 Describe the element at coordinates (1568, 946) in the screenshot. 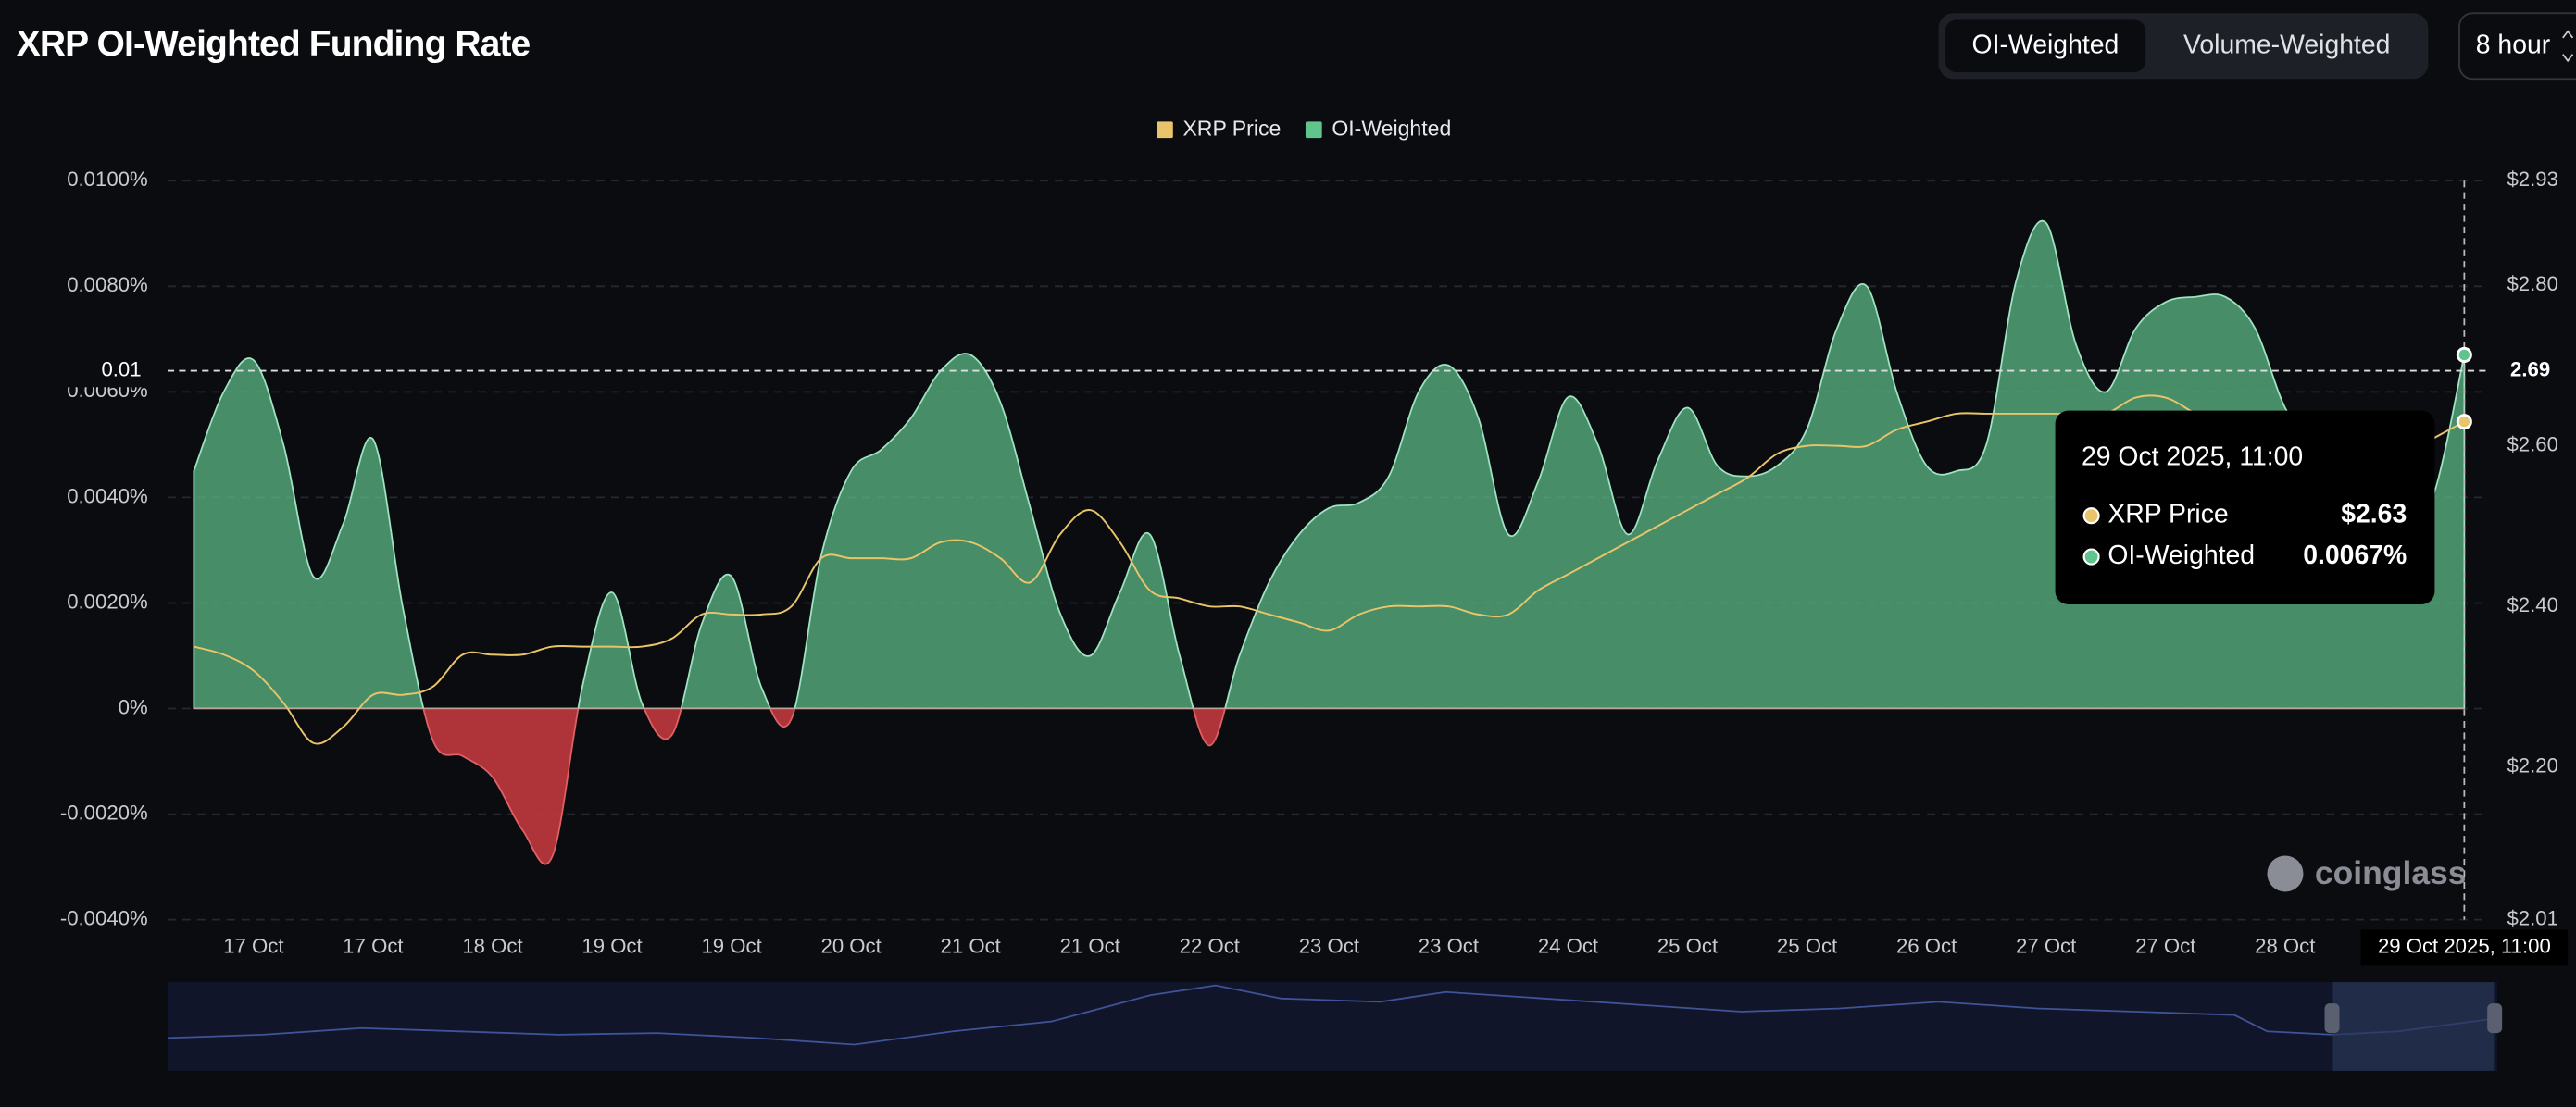

I see `x-tick-label: 24 Oct` at that location.